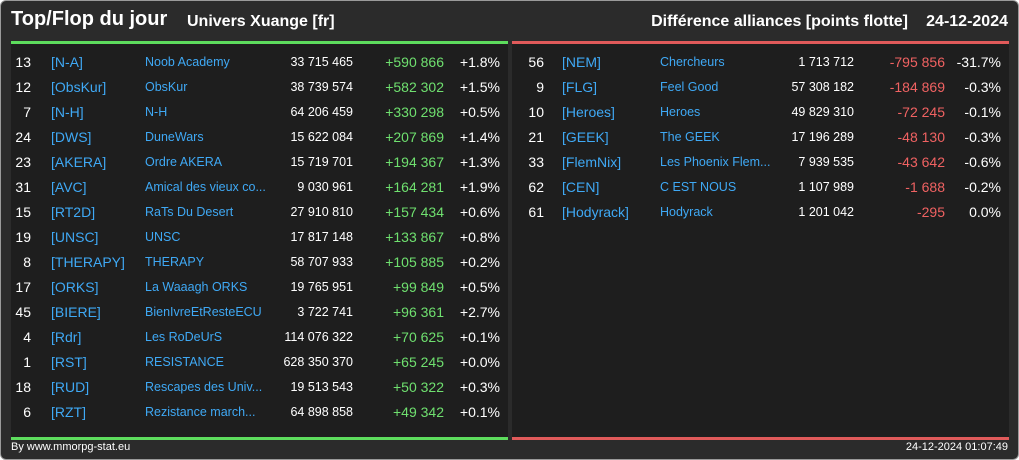  What do you see at coordinates (69, 362) in the screenshot?
I see `alliance-tag-link: [RST]` at bounding box center [69, 362].